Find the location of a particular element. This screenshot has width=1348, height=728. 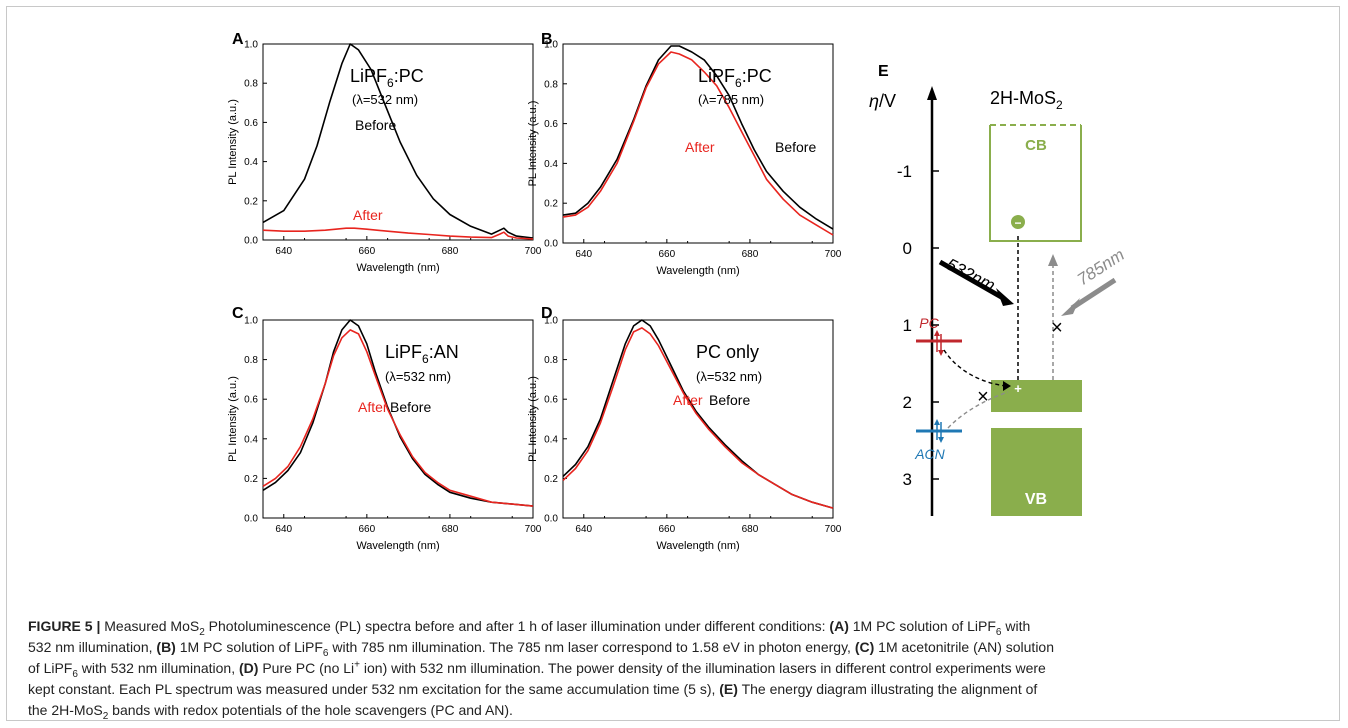

caption-text: with is located at coordinates (1016, 626).